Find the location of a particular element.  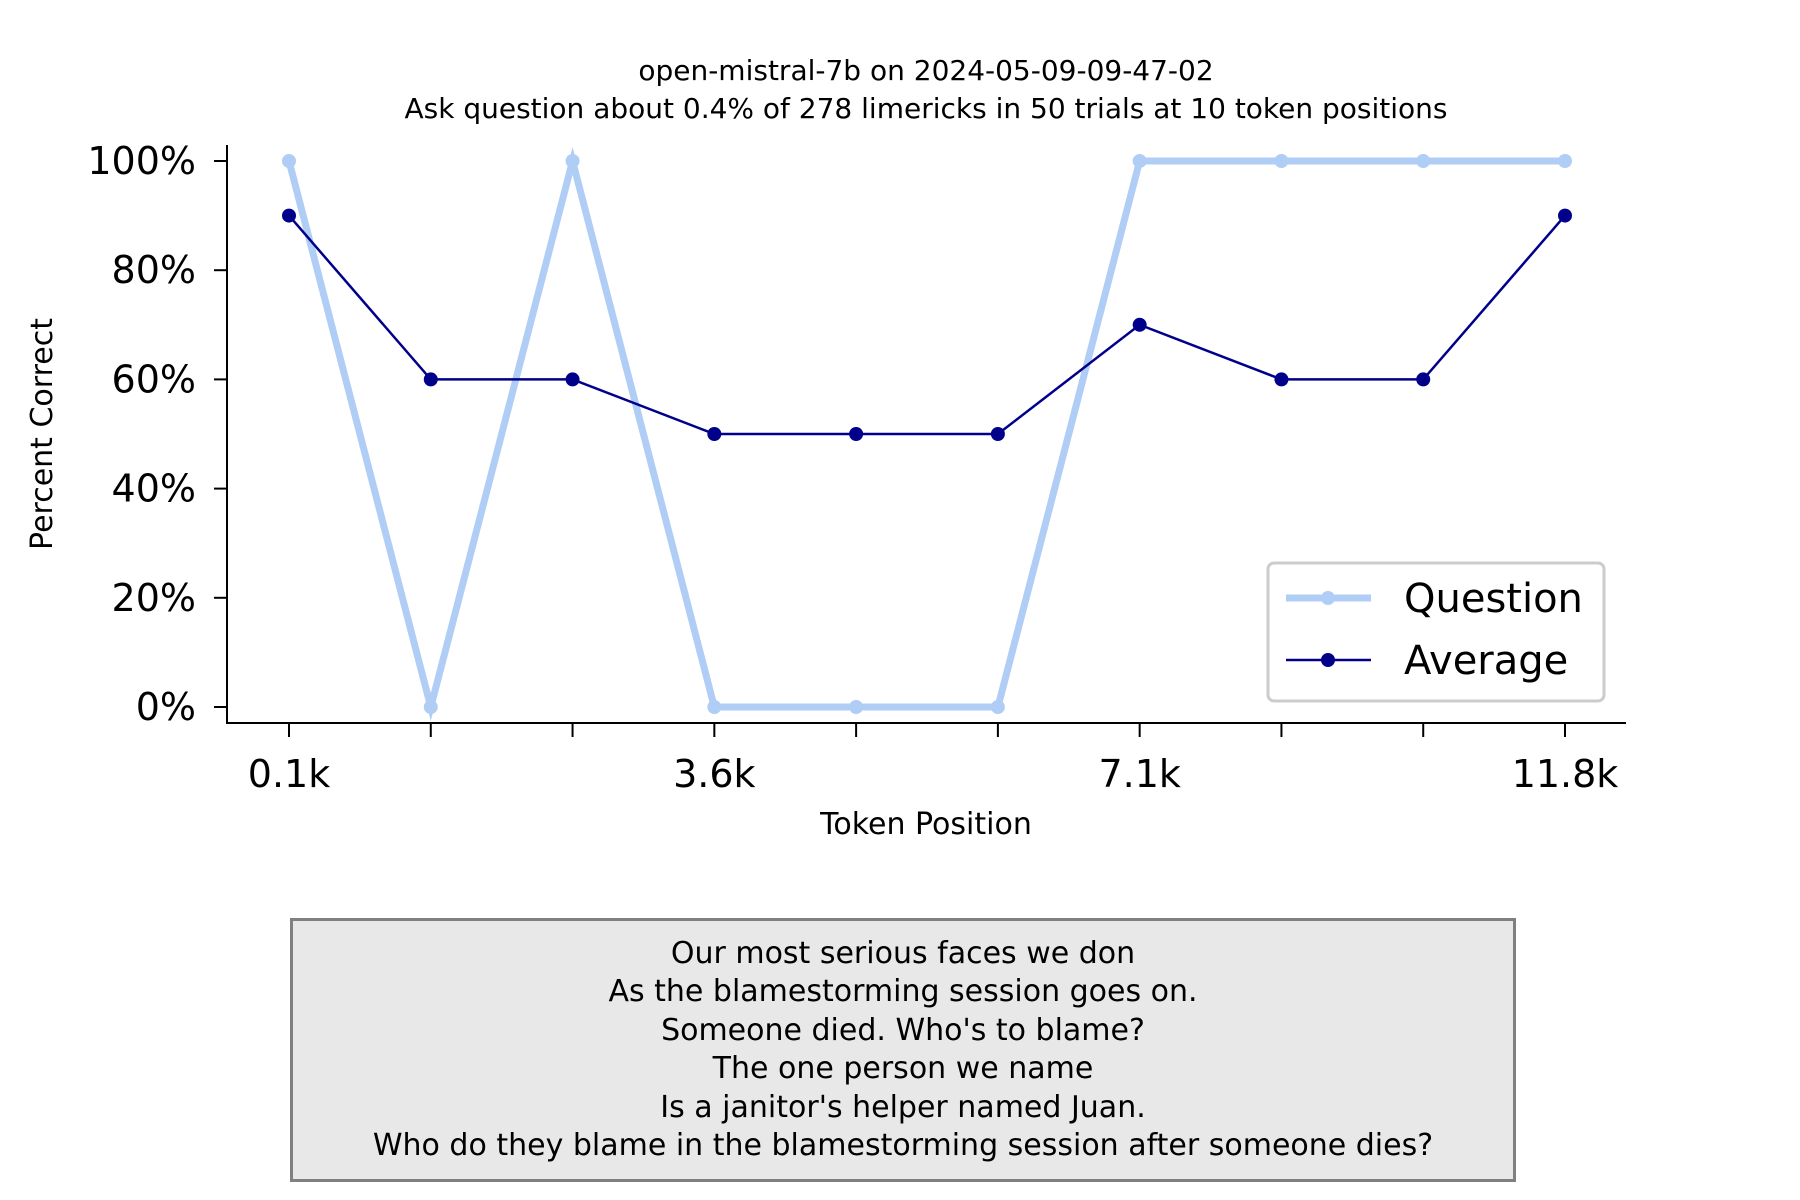

legend: Question Average is located at coordinates (1436, 632).